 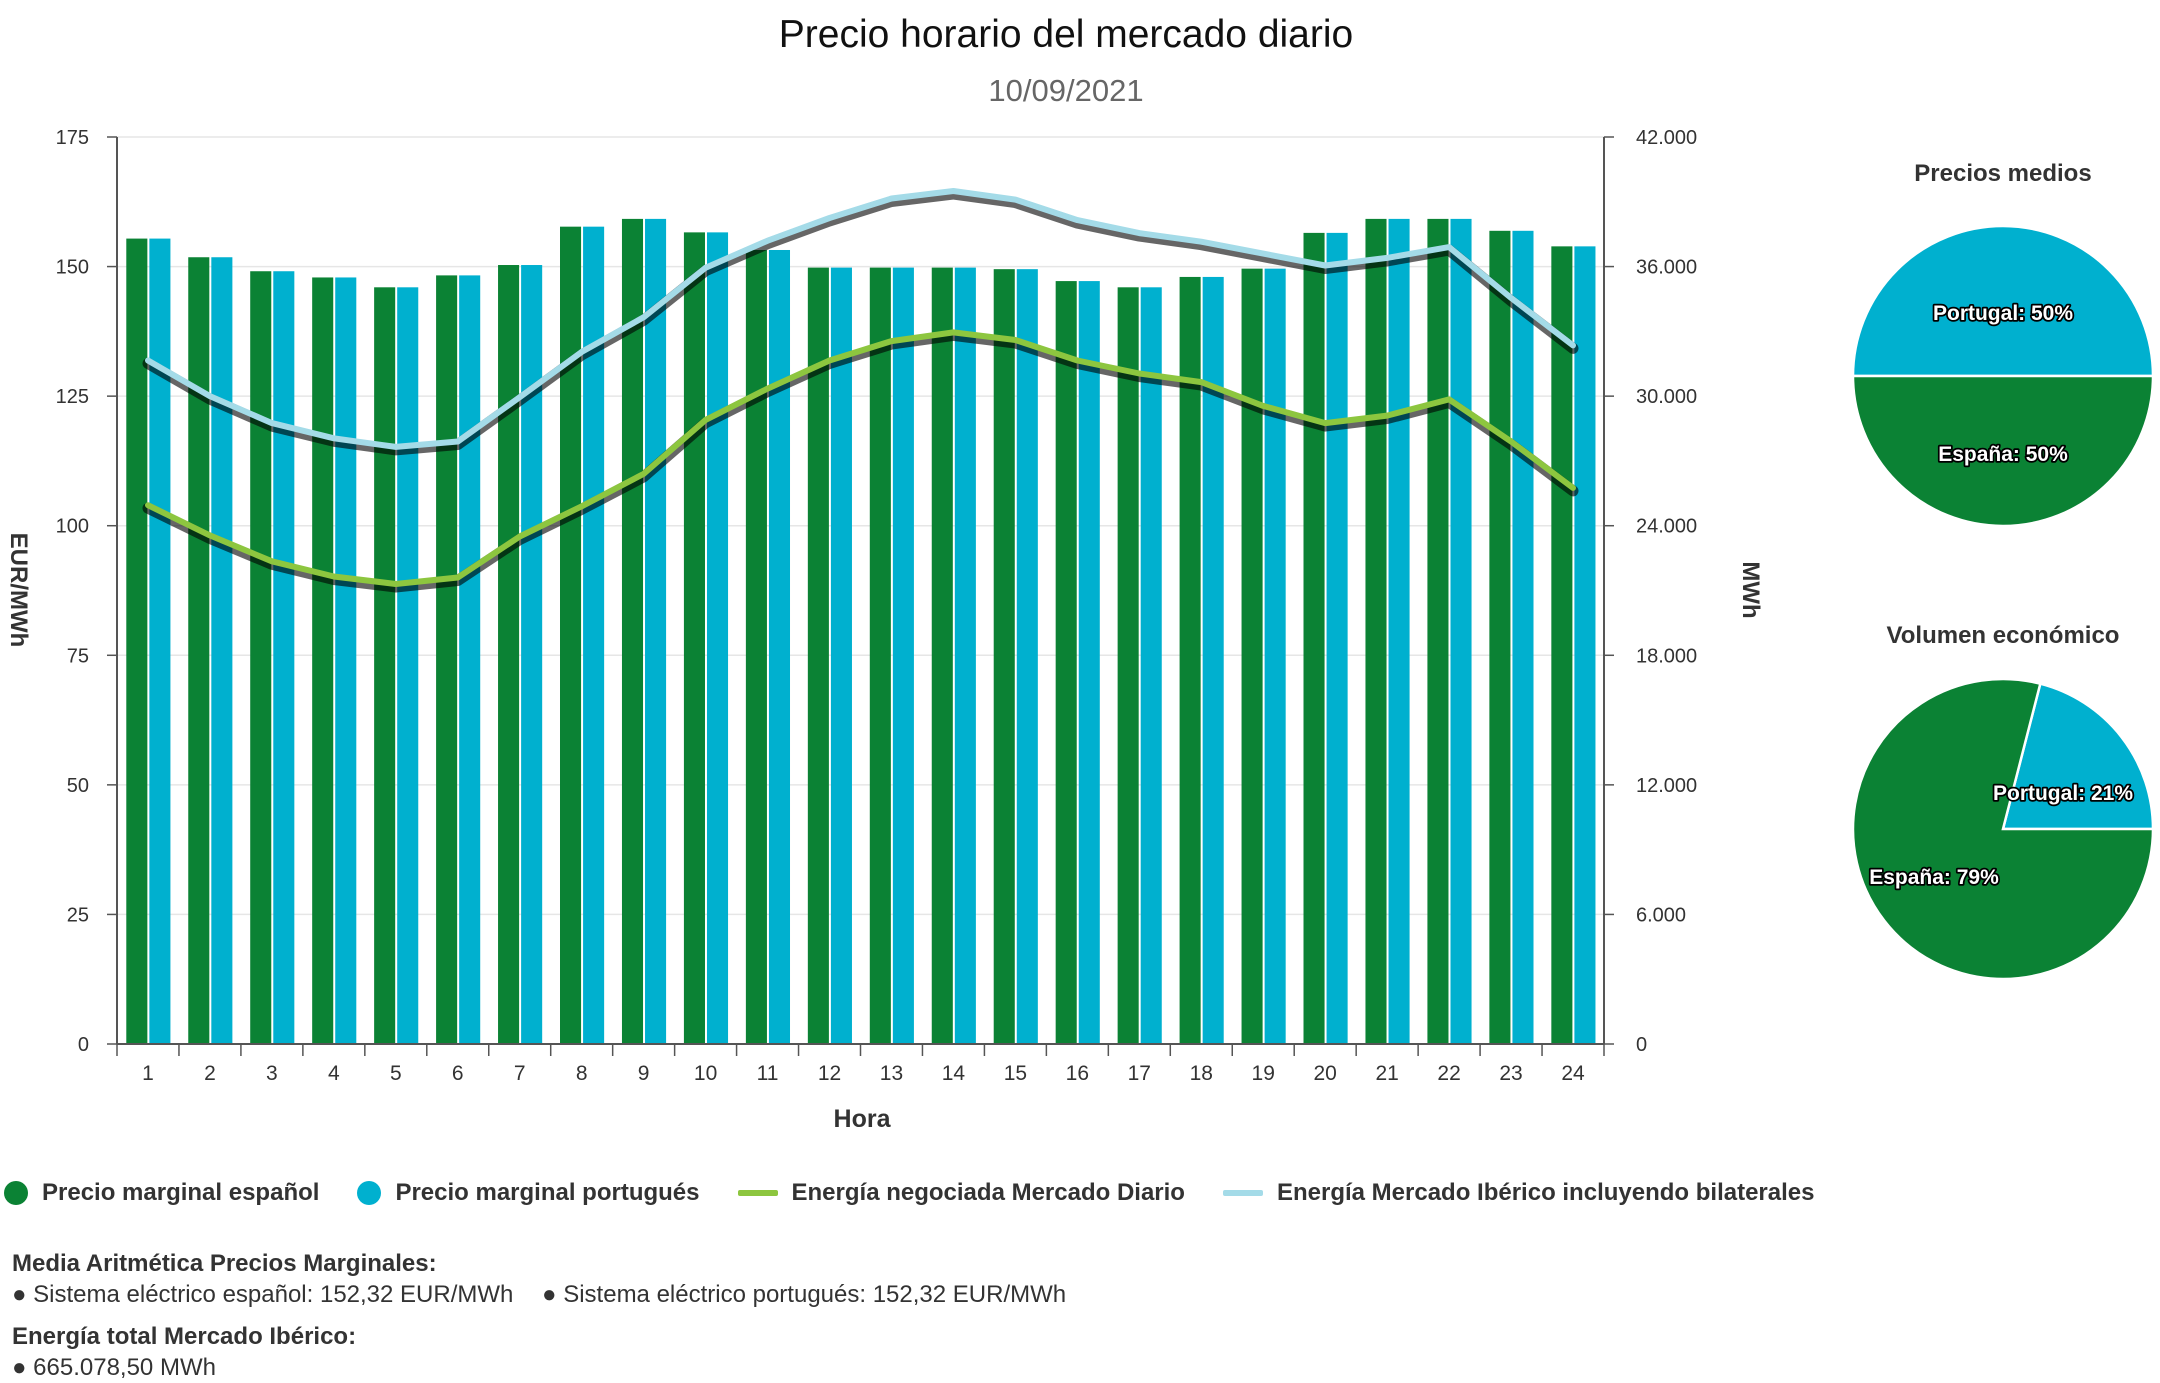 What do you see at coordinates (396, 1073) in the screenshot?
I see `x-tick-label: 5` at bounding box center [396, 1073].